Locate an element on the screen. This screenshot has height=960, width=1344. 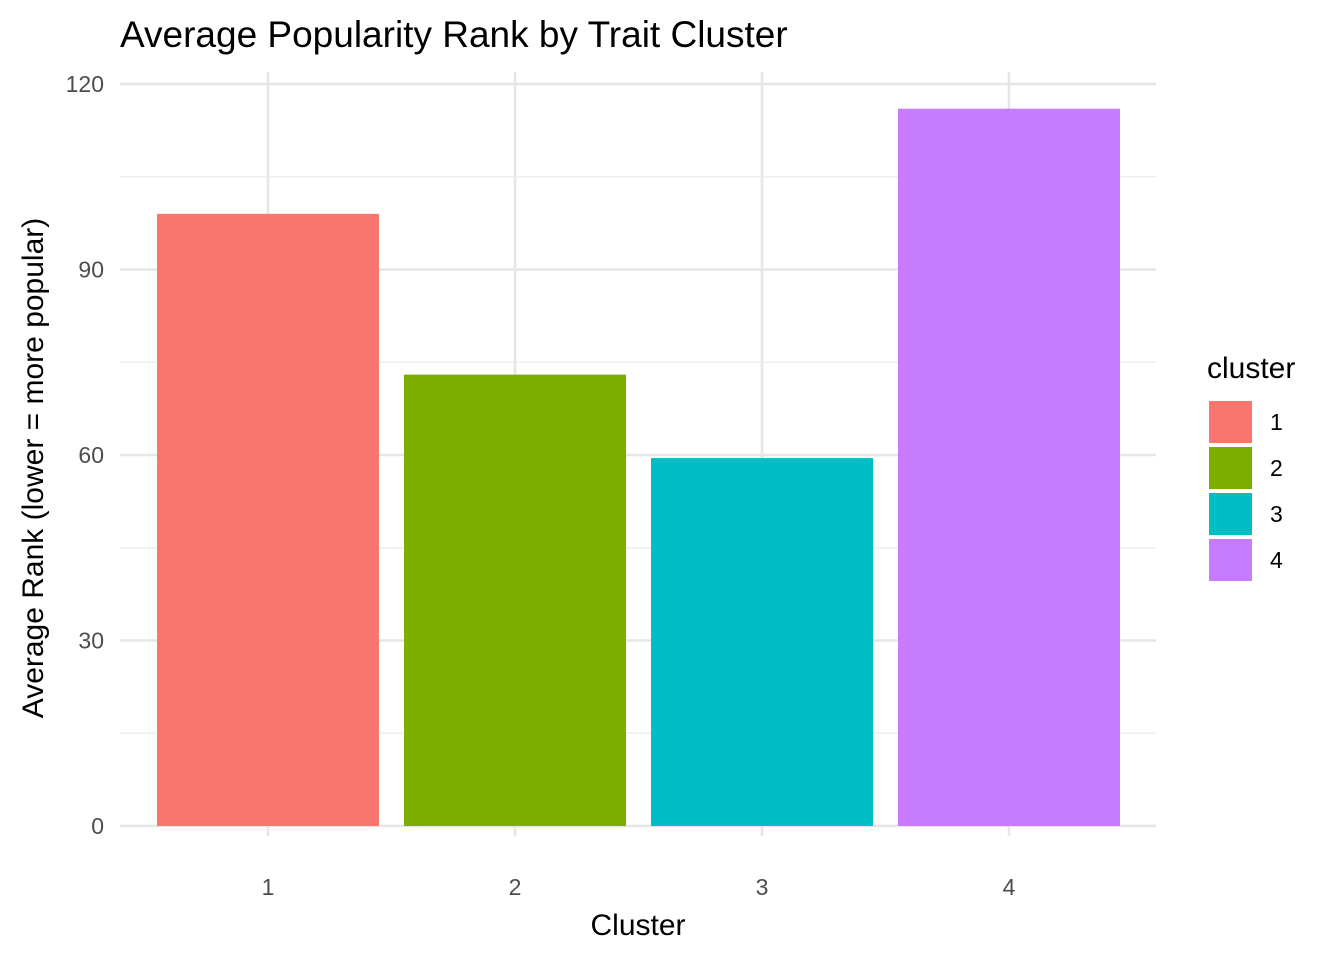
x-tick-label: 4 is located at coordinates (1009, 887).